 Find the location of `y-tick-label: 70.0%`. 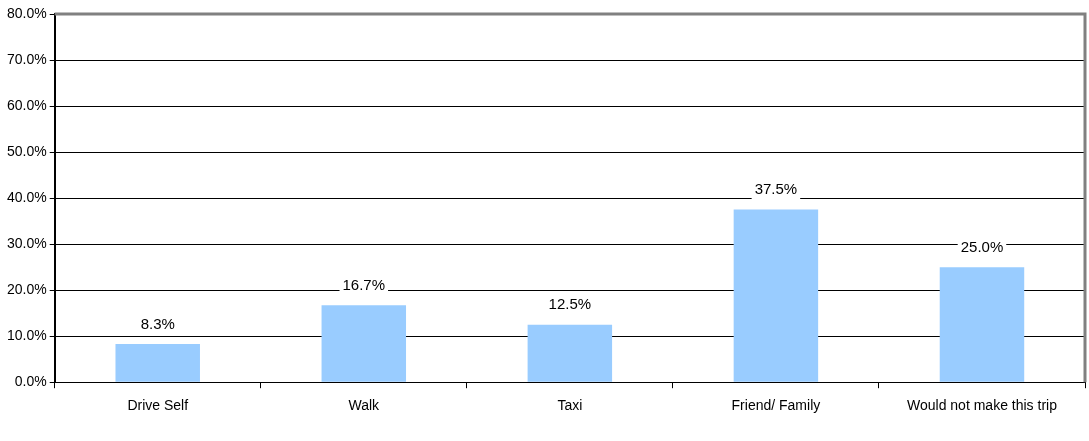

y-tick-label: 70.0% is located at coordinates (26, 58).